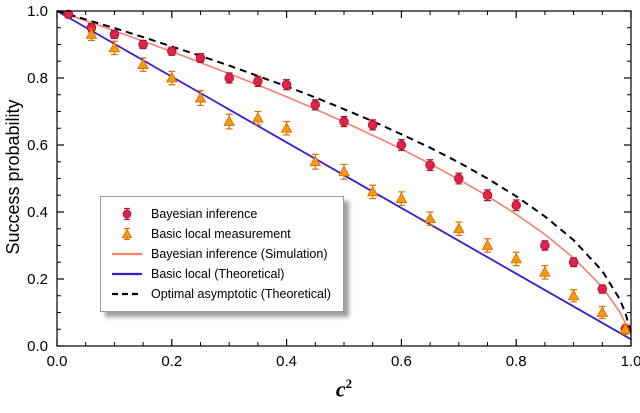 The height and width of the screenshot is (413, 640). What do you see at coordinates (241, 294) in the screenshot?
I see `legend-label: Optimal asymptotic (Theoretical)` at bounding box center [241, 294].